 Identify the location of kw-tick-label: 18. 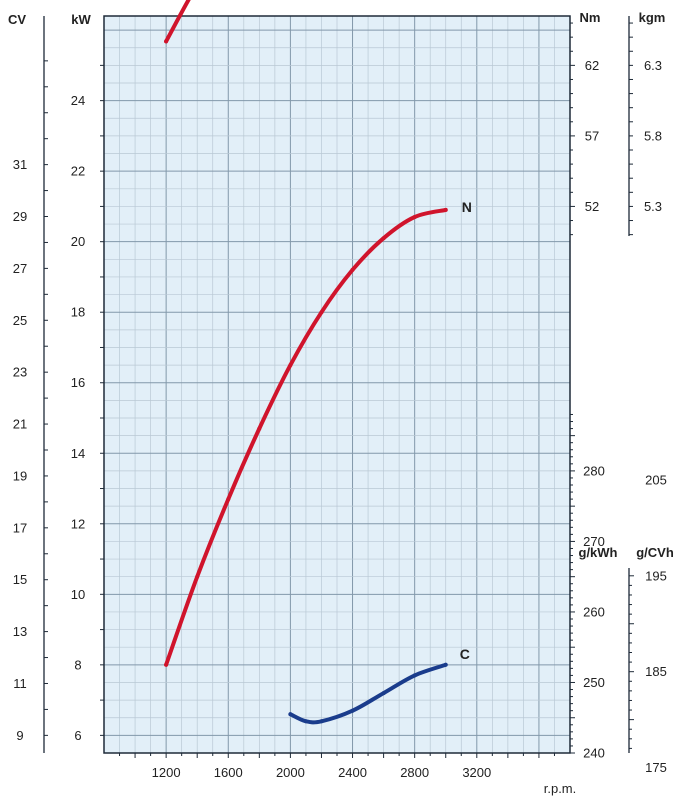
(78, 312).